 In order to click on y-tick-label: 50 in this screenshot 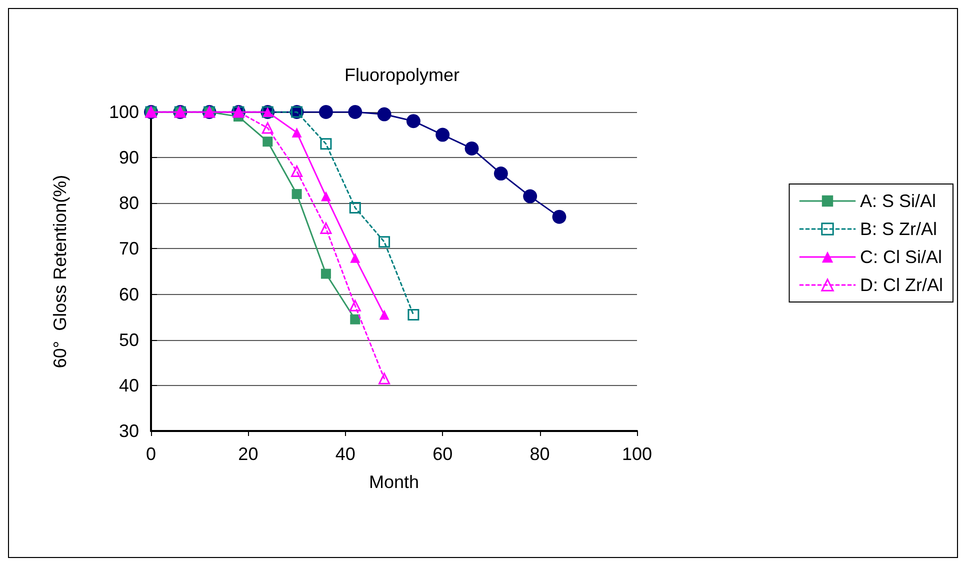, I will do `click(128, 340)`.